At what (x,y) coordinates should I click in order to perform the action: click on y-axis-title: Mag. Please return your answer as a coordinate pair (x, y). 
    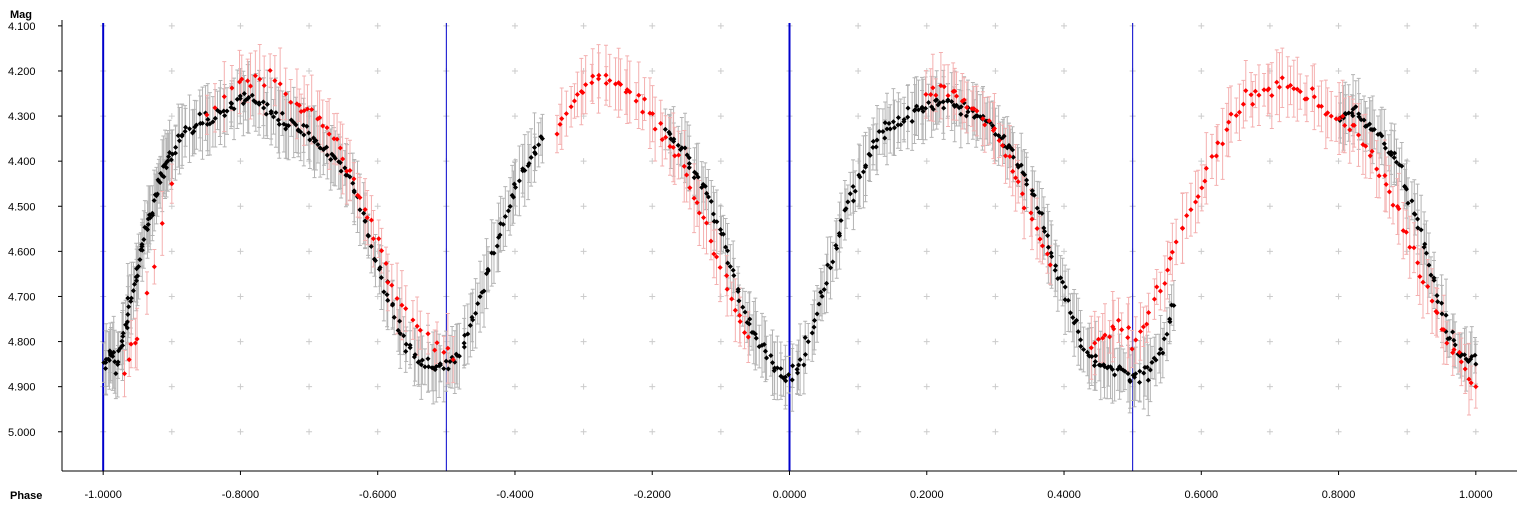
    Looking at the image, I should click on (21, 15).